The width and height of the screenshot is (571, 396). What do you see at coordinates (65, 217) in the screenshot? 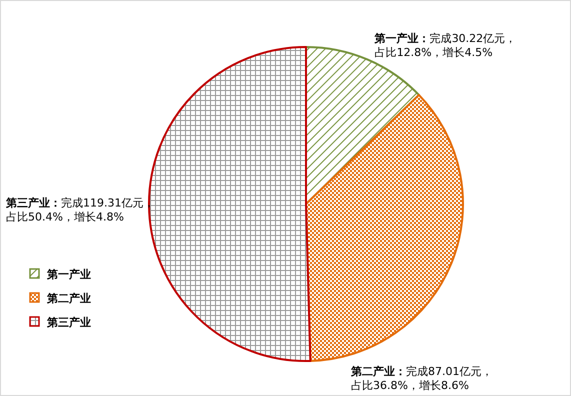
I see `text: 占比50.4%，增长4.8%` at bounding box center [65, 217].